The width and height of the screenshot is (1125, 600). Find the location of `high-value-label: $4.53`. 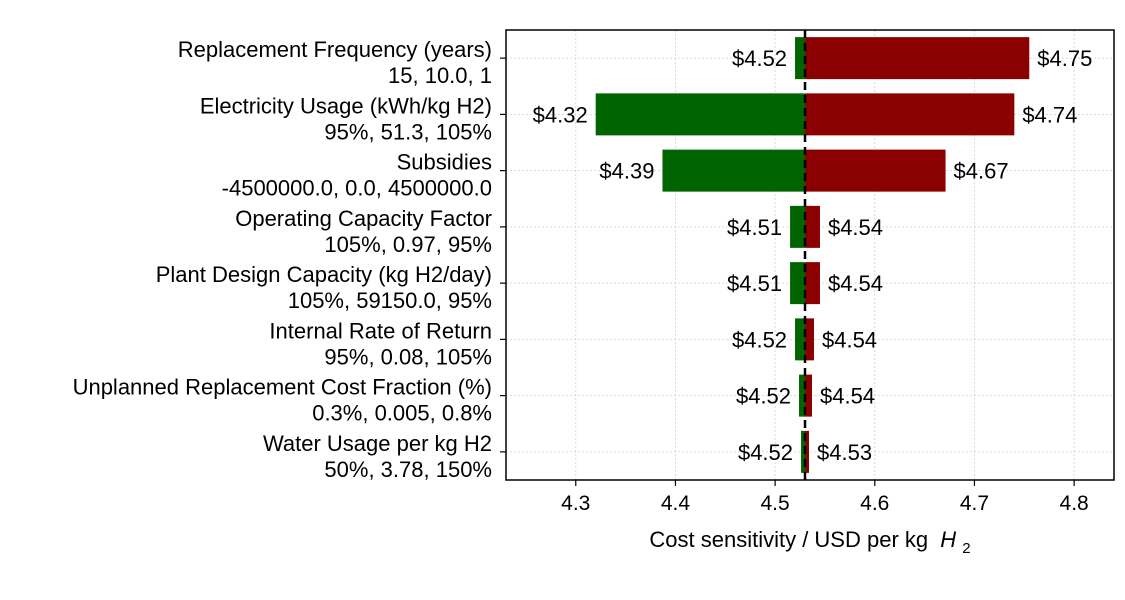

high-value-label: $4.53 is located at coordinates (844, 452).